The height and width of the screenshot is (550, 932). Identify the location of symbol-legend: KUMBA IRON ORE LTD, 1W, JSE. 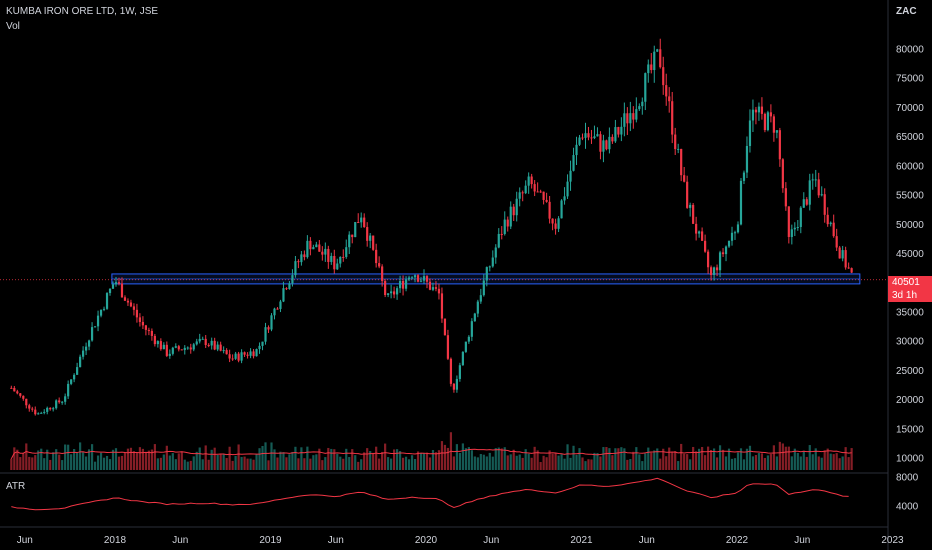
(82, 11).